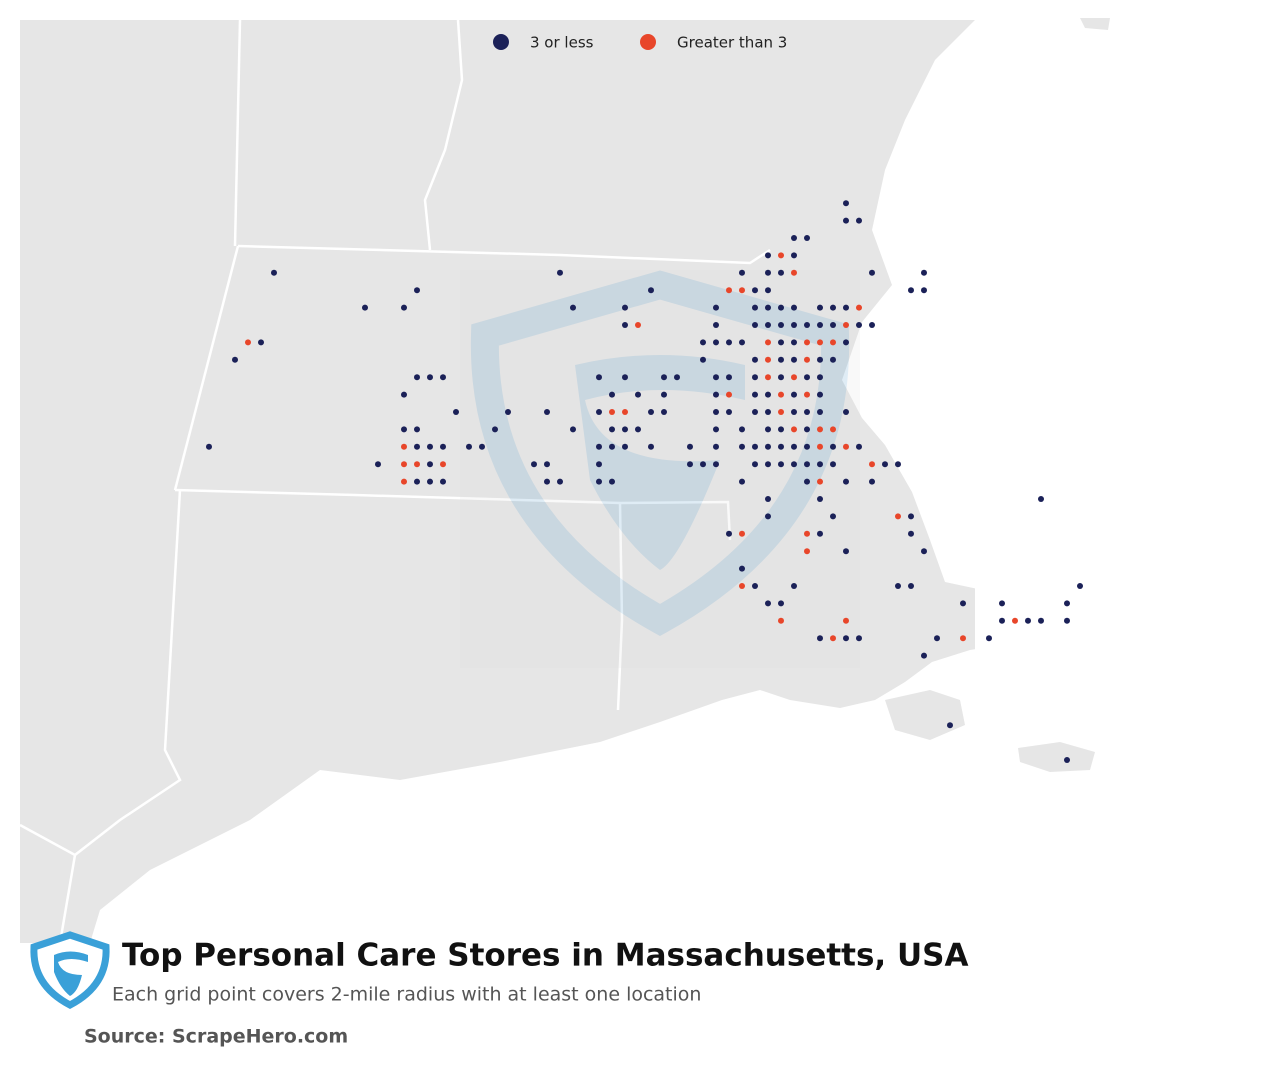 The width and height of the screenshot is (1280, 1069). What do you see at coordinates (70, 970) in the screenshot?
I see `logo` at bounding box center [70, 970].